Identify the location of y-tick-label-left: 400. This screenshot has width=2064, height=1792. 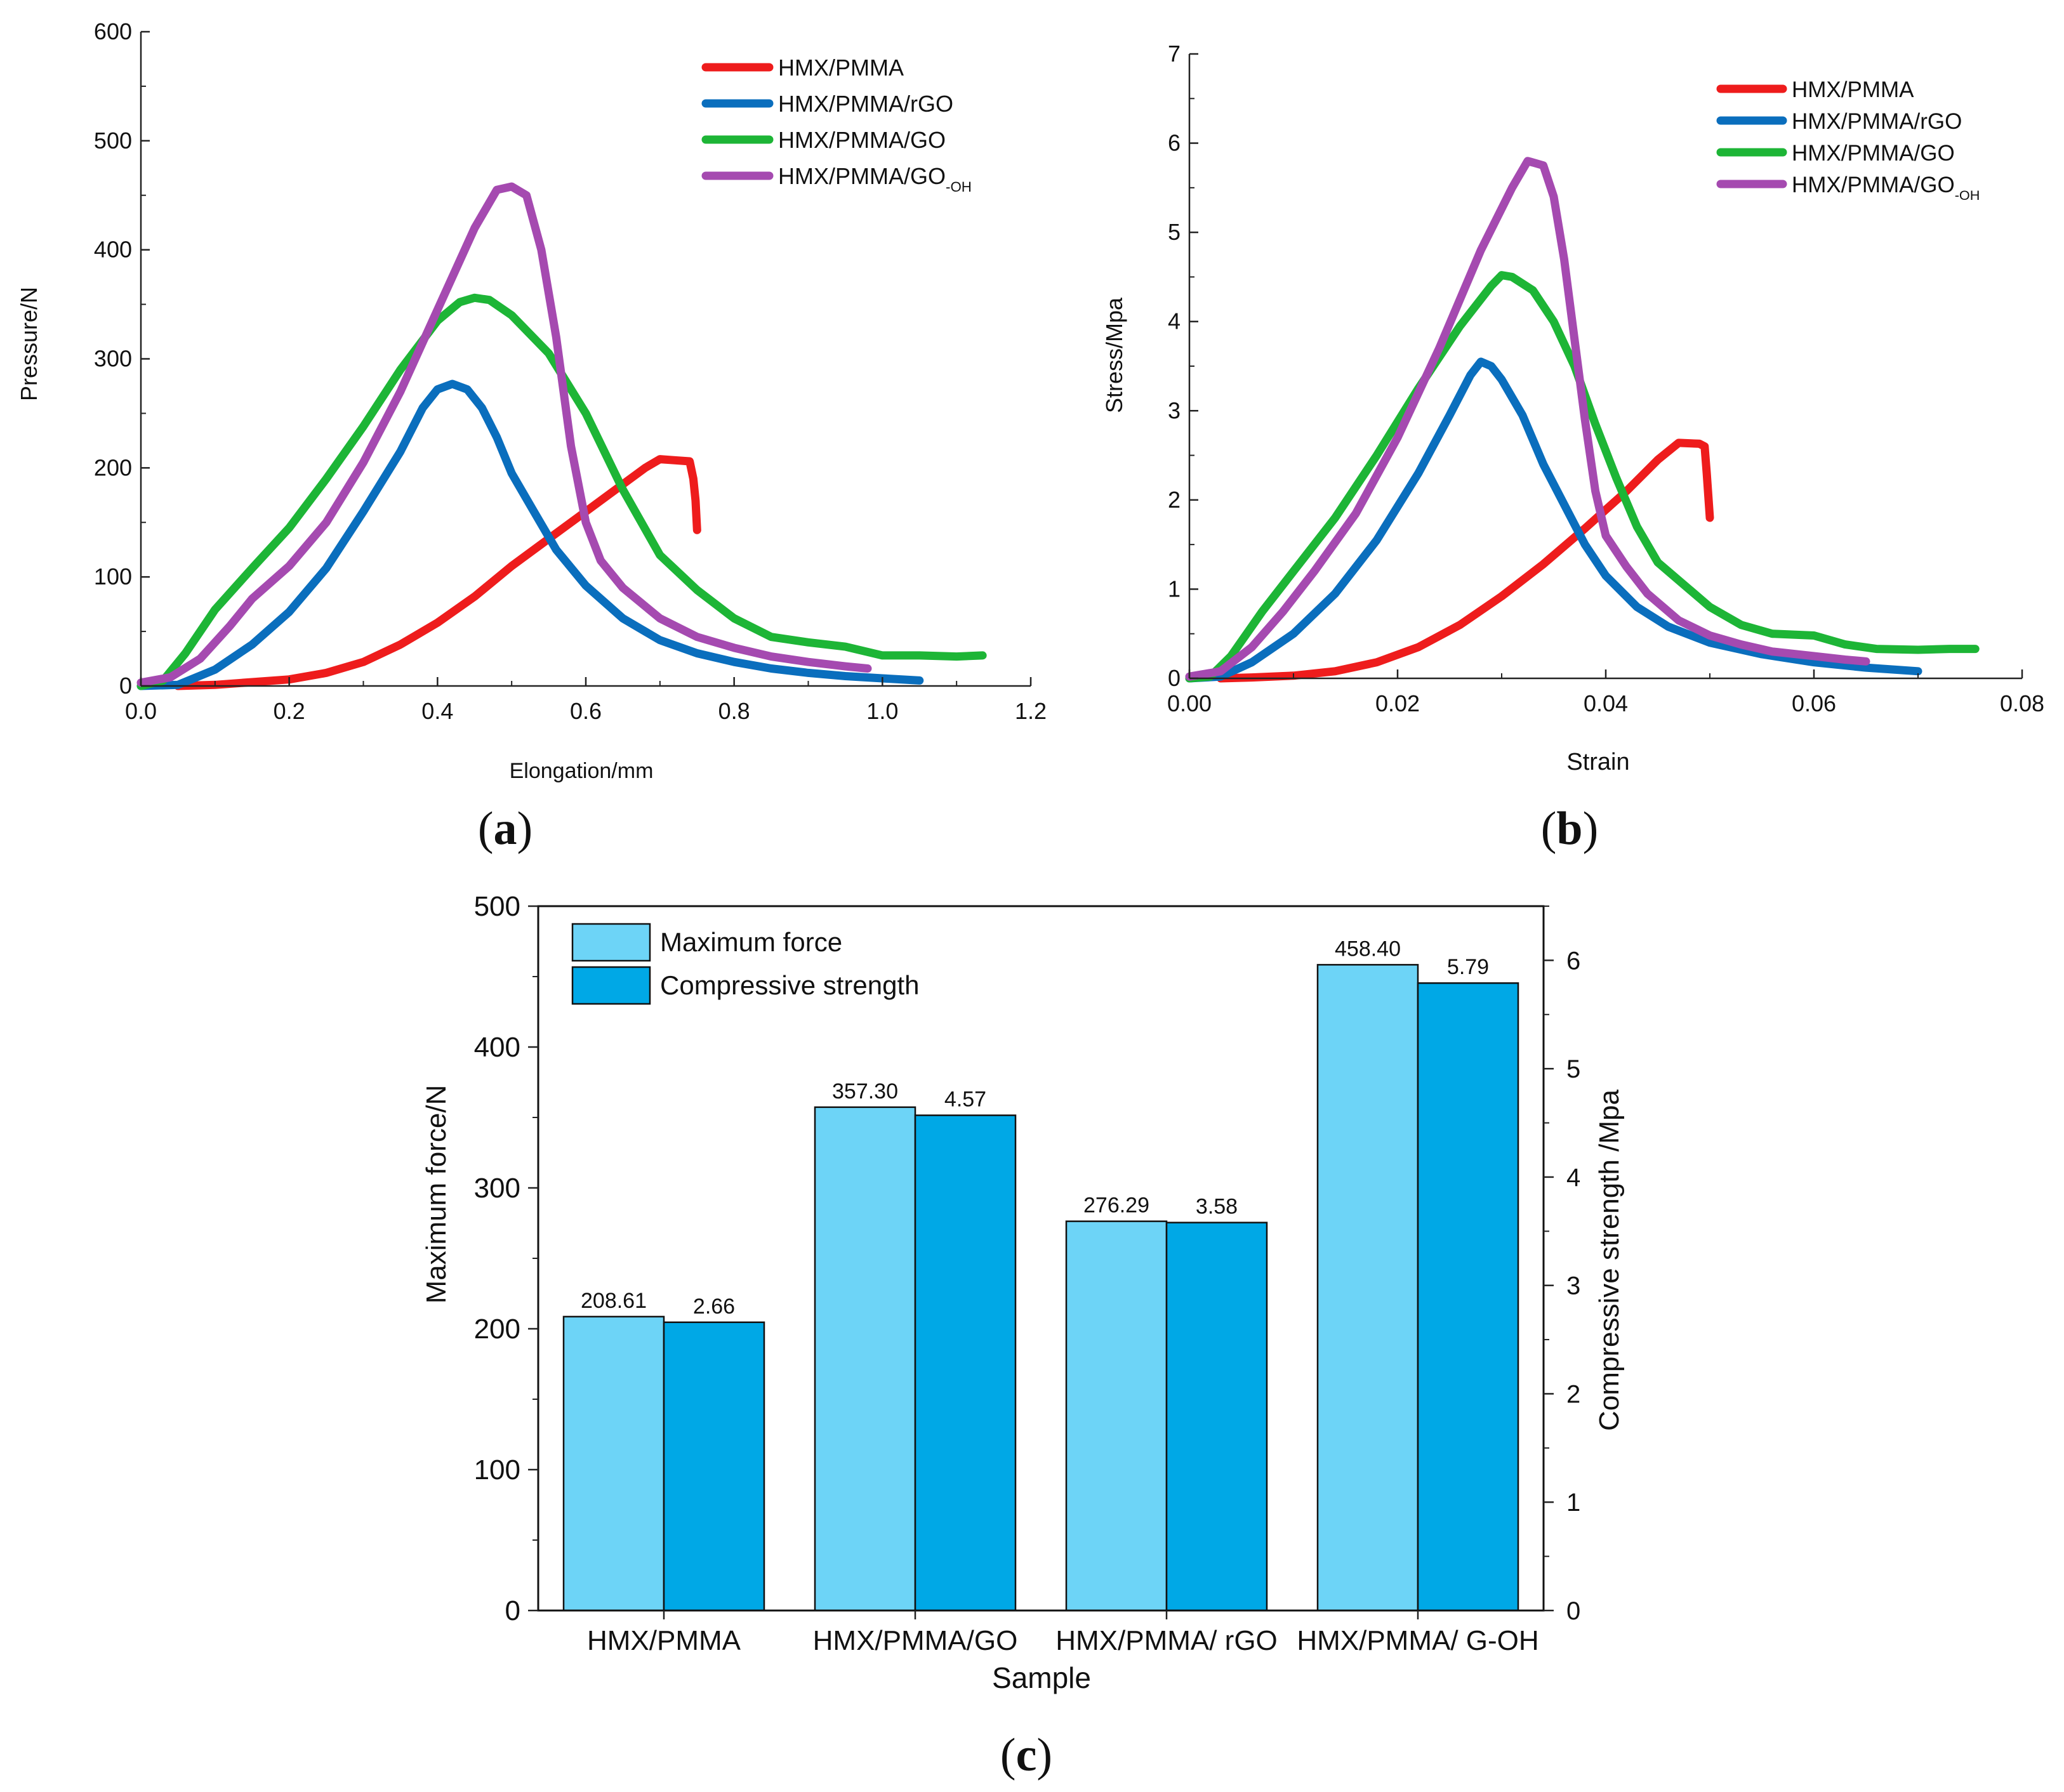
(497, 1047).